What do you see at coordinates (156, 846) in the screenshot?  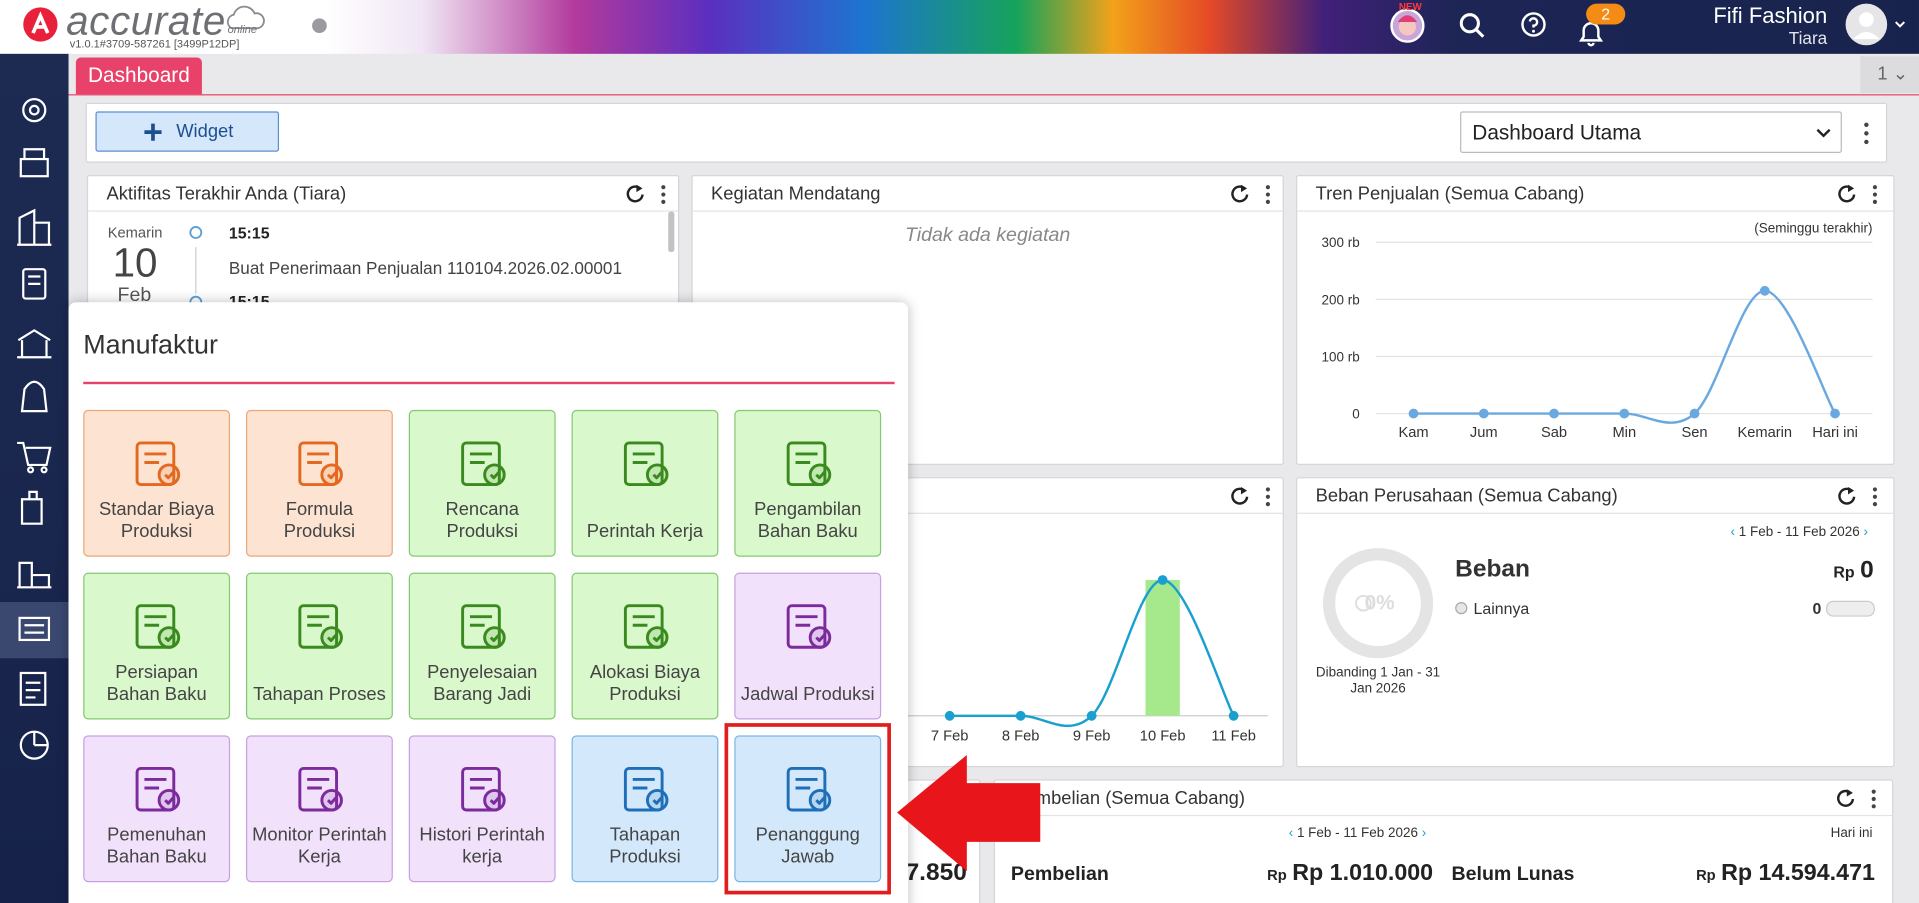 I see `tile-label: Pemenuhan Bahan Baku` at bounding box center [156, 846].